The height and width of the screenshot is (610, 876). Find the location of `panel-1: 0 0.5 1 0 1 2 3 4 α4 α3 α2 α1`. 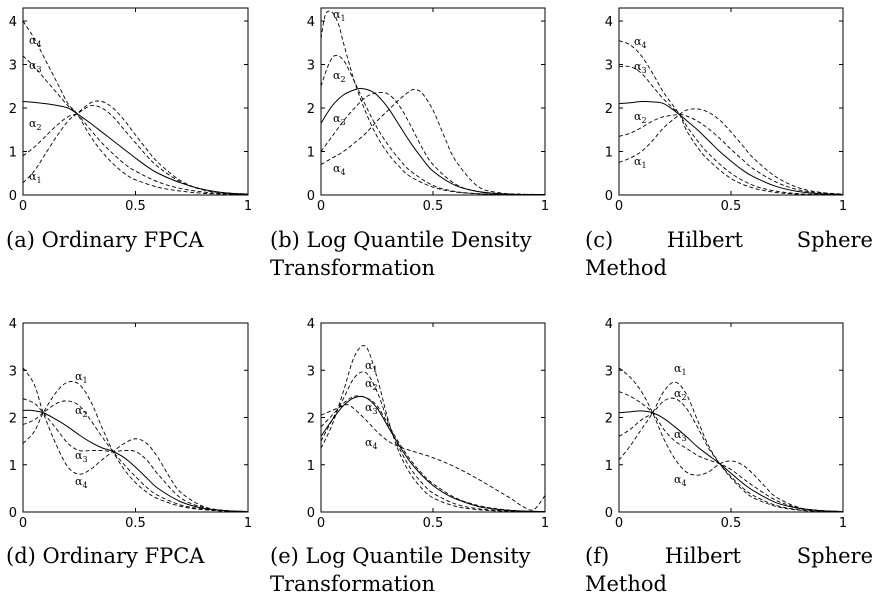

panel-1: 0 0.5 1 0 1 2 3 4 α4 α3 α2 α1 is located at coordinates (130, 110).